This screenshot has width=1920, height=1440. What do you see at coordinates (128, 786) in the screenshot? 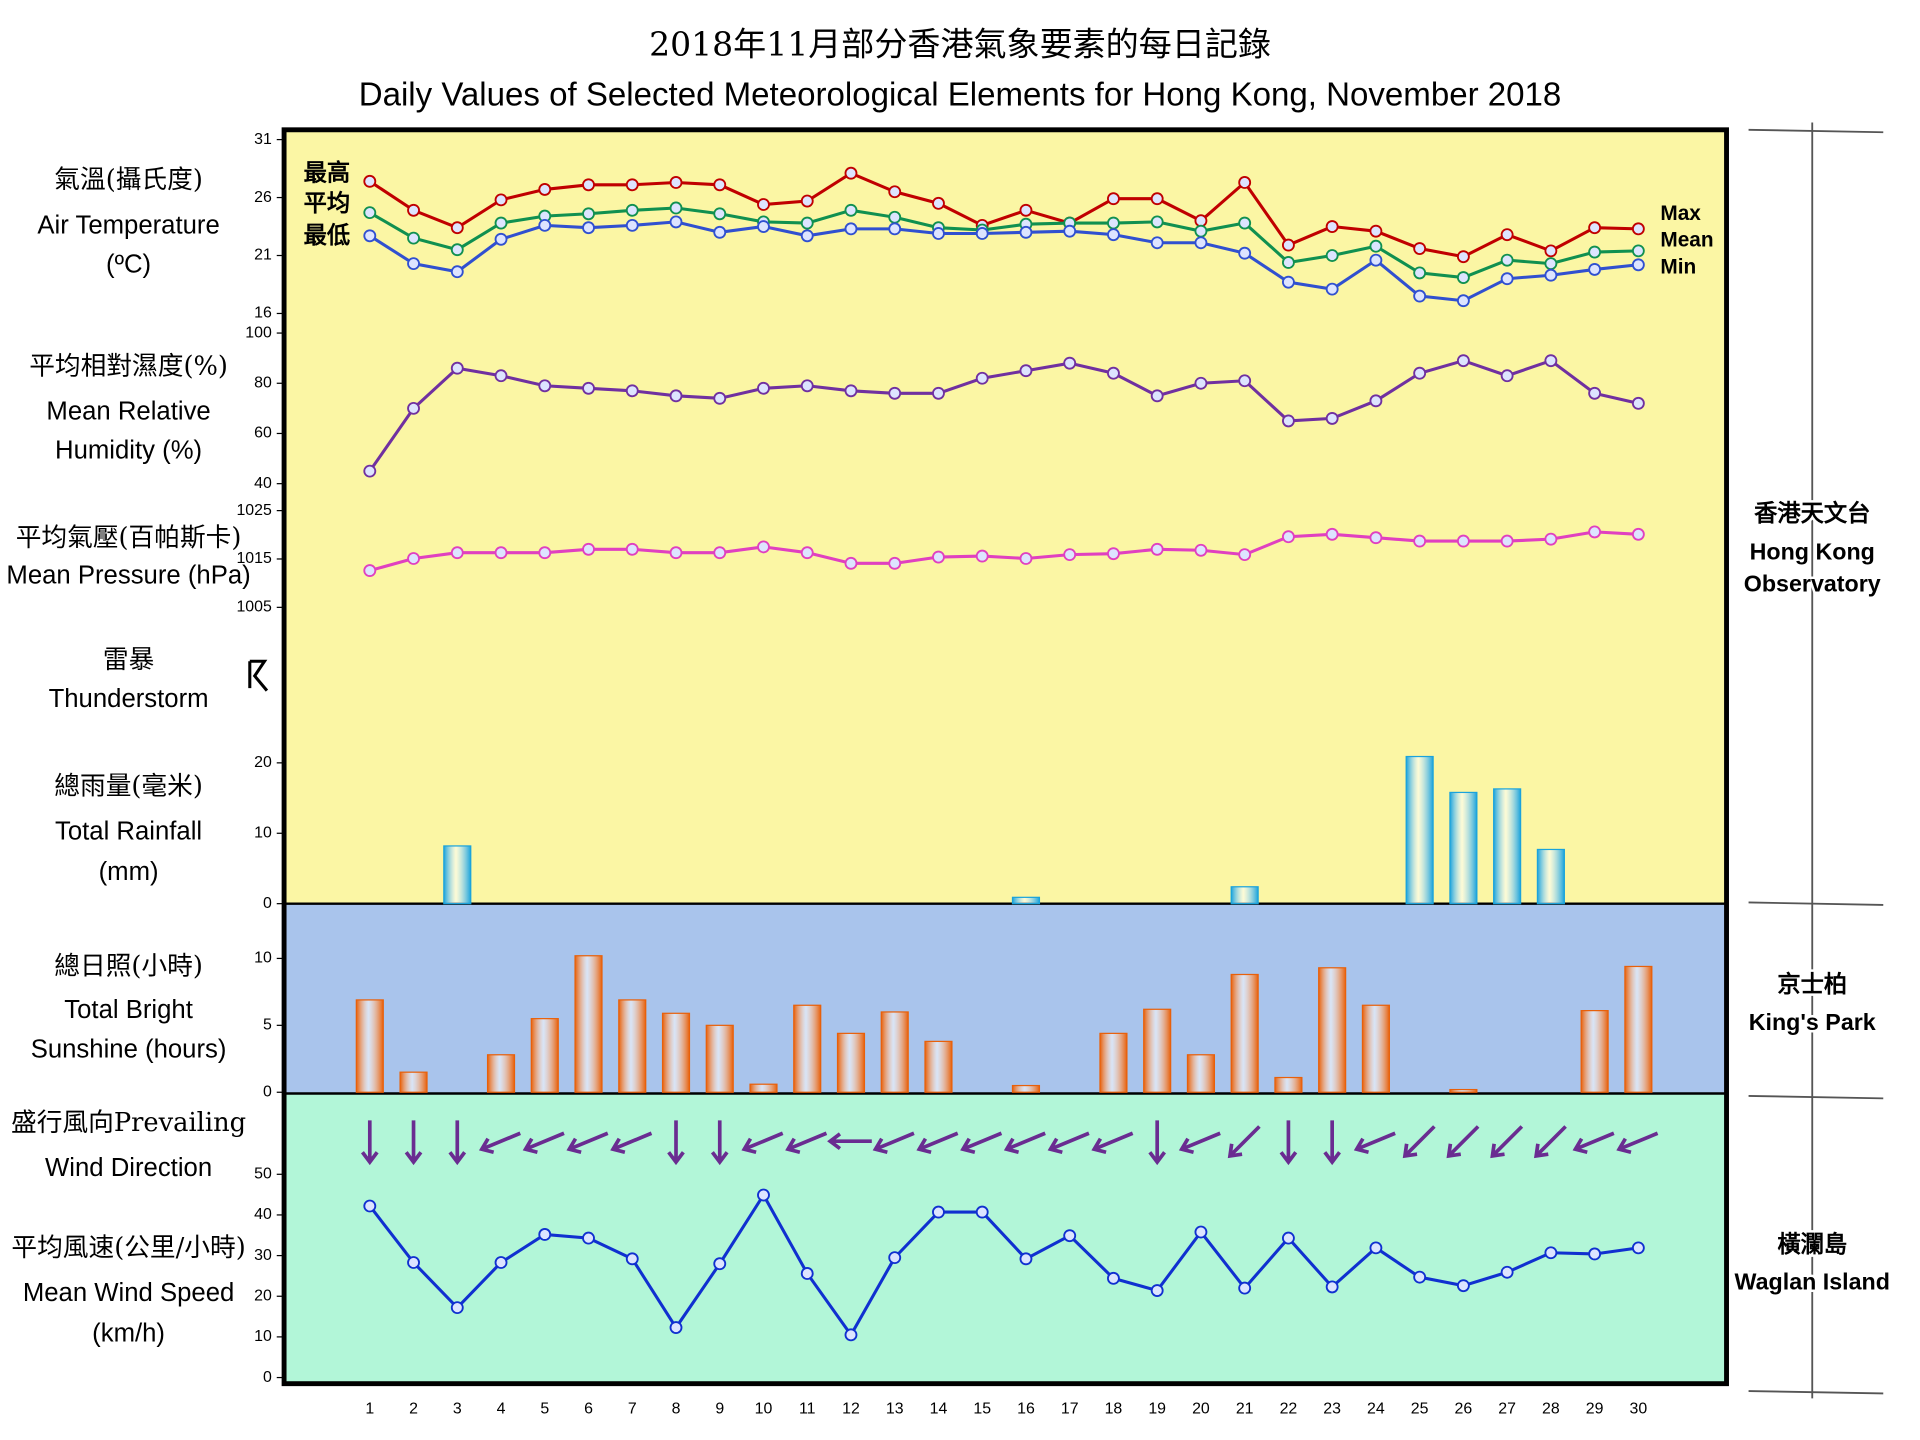
I see `axis-label: 總雨量(毫米)` at bounding box center [128, 786].